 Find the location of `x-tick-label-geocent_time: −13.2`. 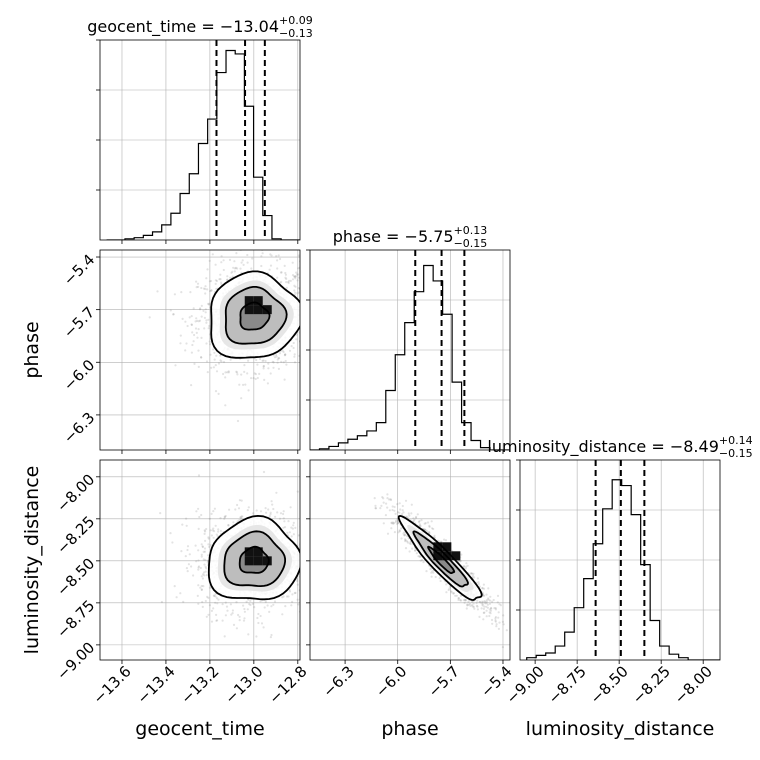

x-tick-label-geocent_time: −13.2 is located at coordinates (199, 684).